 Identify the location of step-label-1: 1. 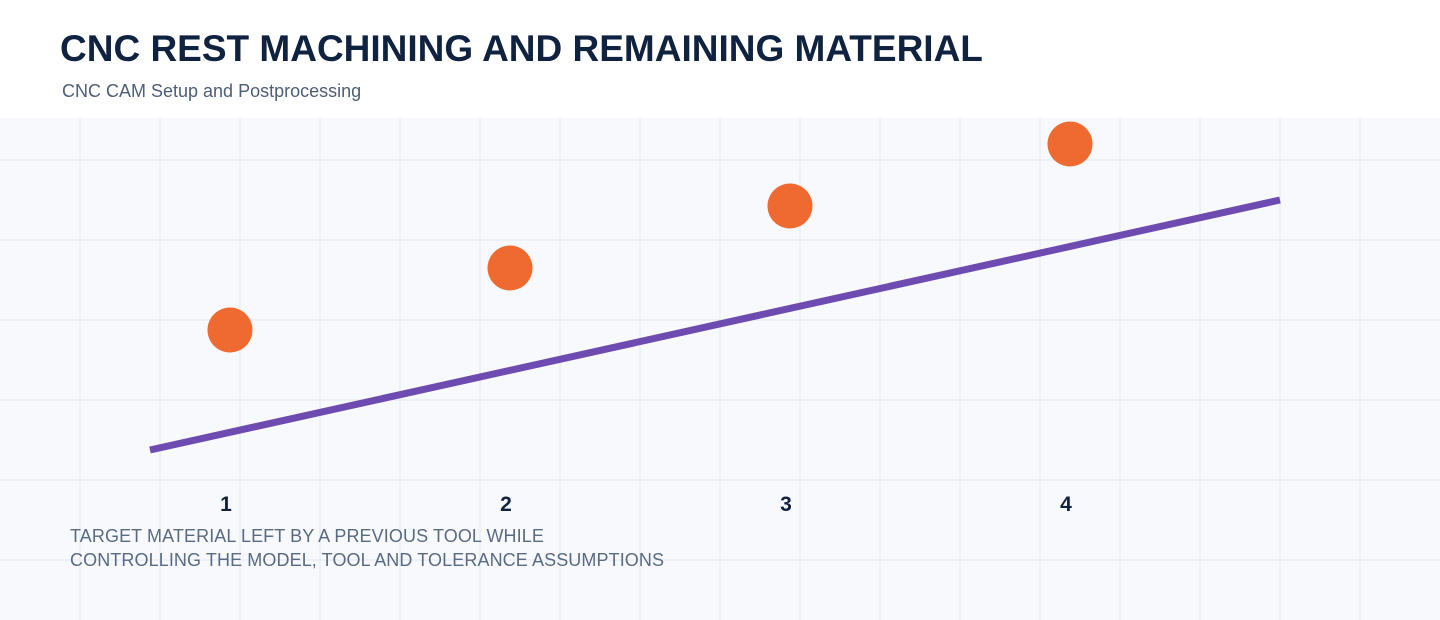
(226, 504).